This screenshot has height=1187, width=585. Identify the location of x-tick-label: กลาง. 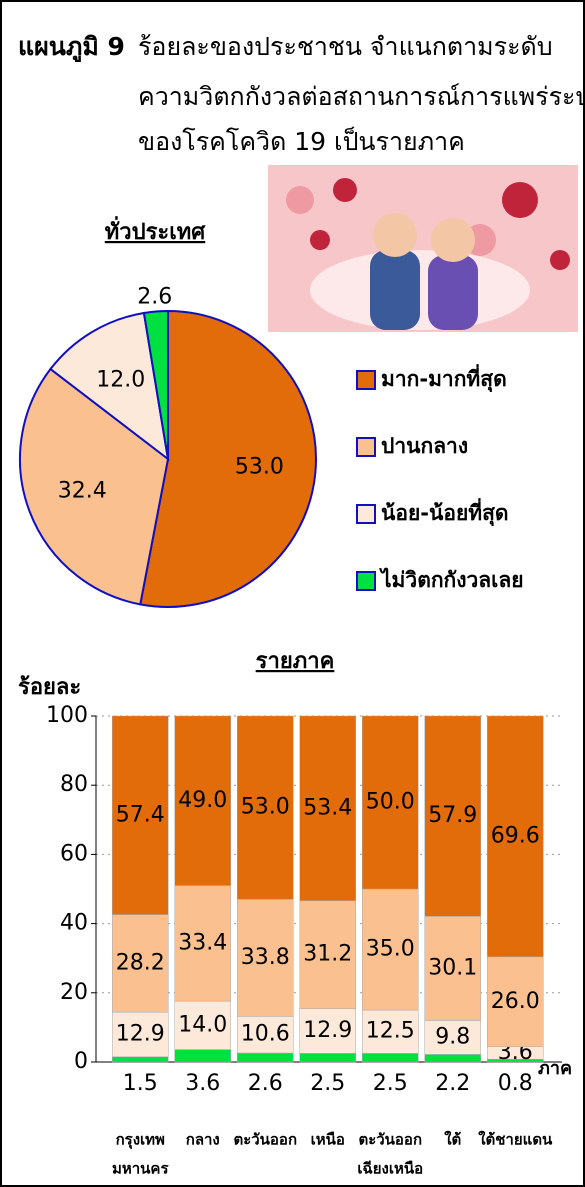
(203, 1140).